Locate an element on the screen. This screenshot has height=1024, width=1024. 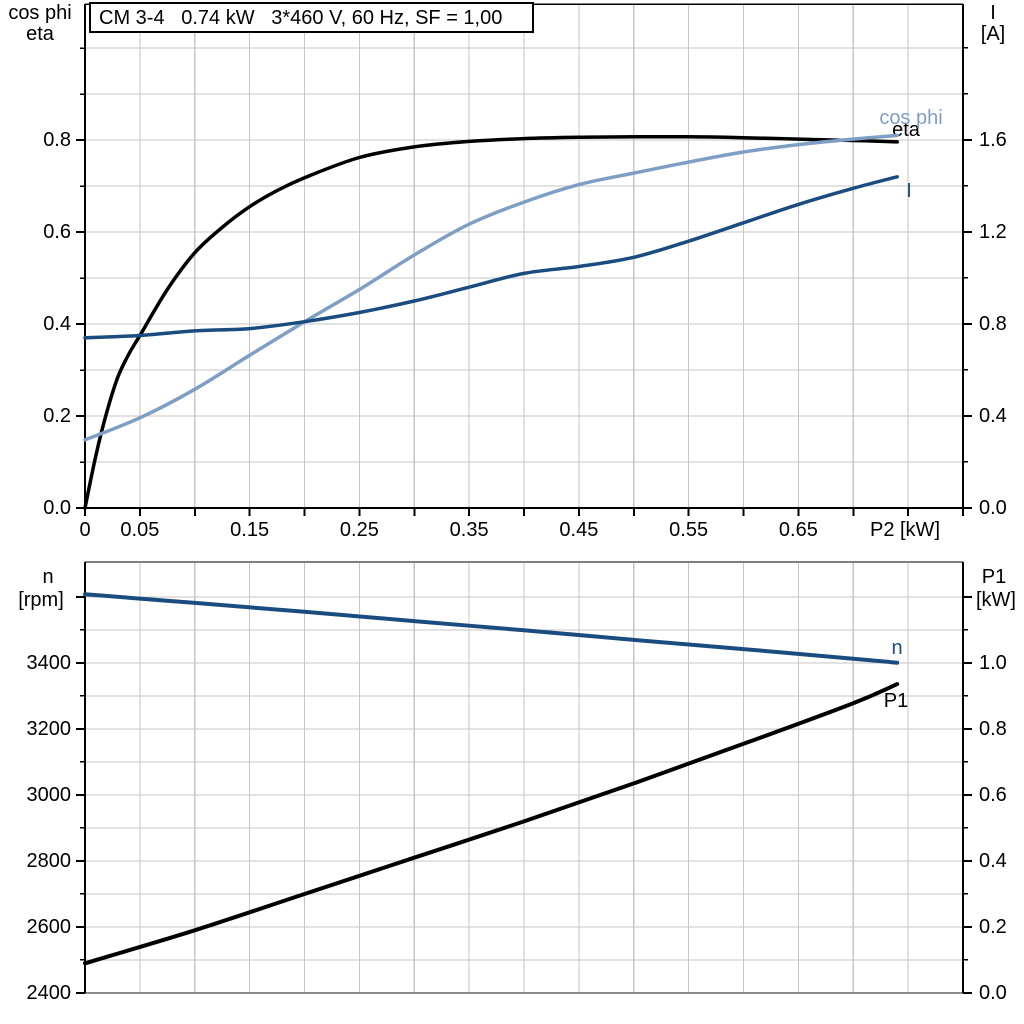
left-tick-label: 2800 is located at coordinates (49, 861).